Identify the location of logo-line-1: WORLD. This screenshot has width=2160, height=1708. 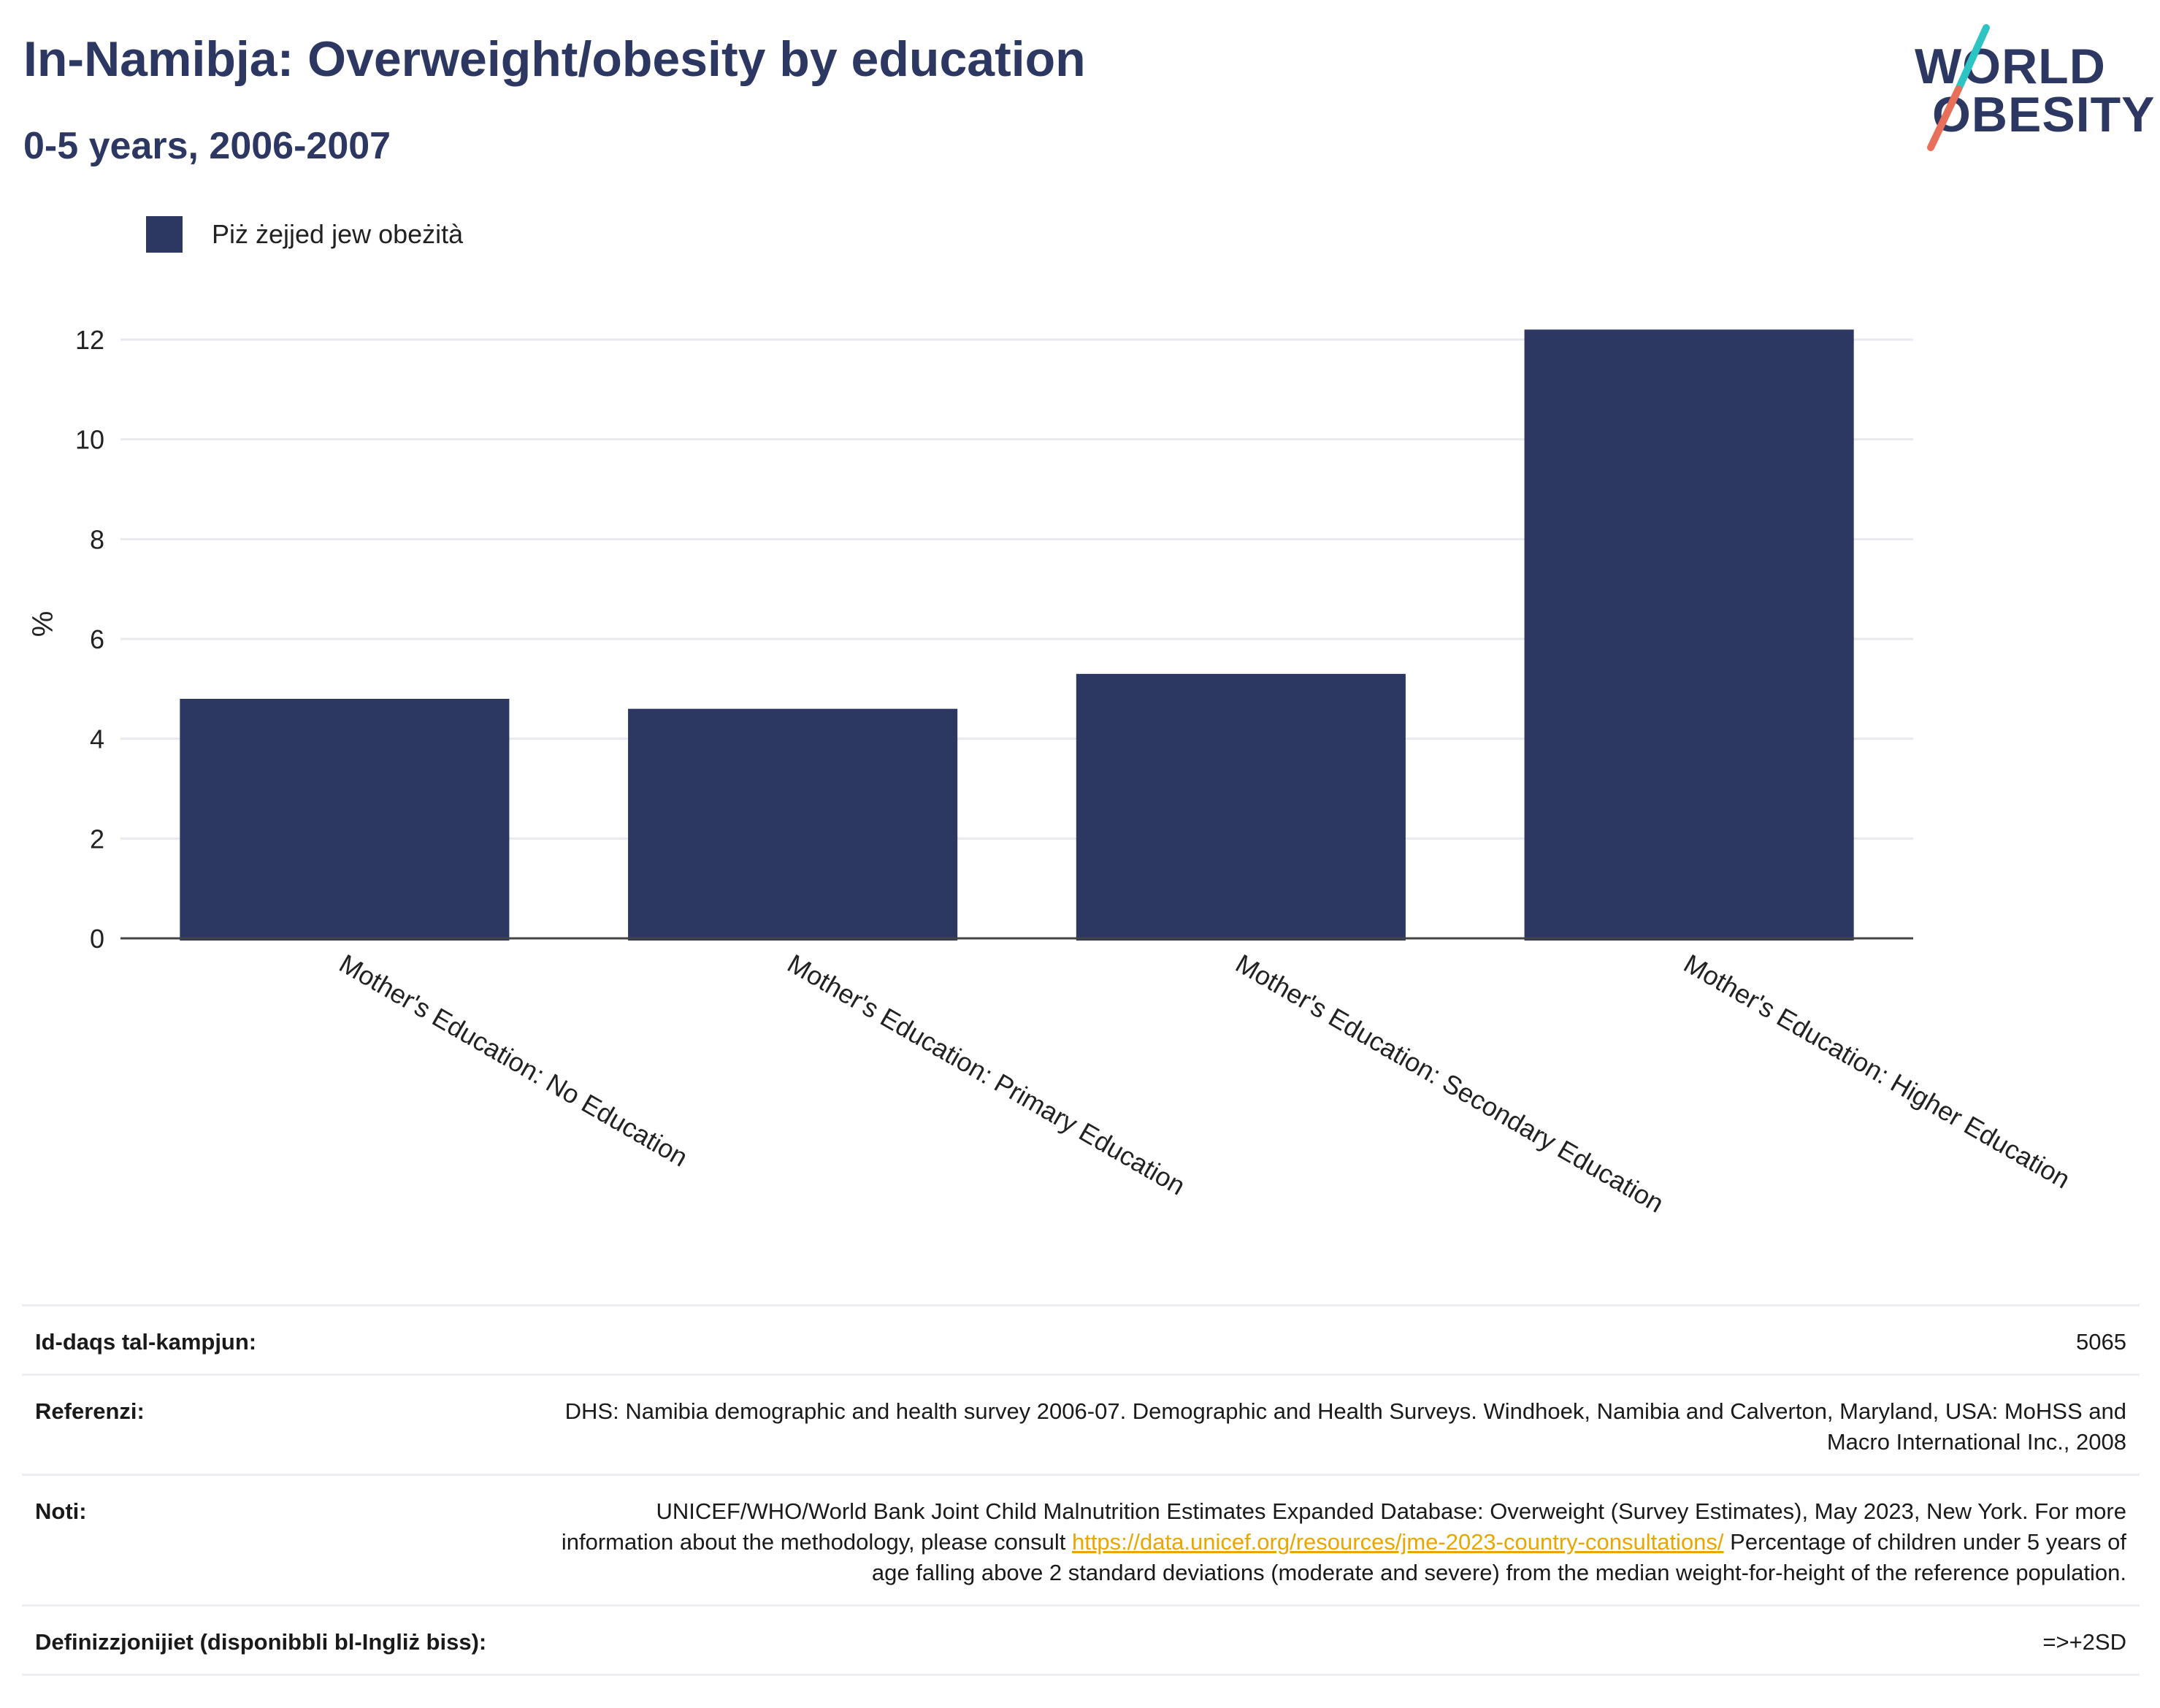
(2010, 66).